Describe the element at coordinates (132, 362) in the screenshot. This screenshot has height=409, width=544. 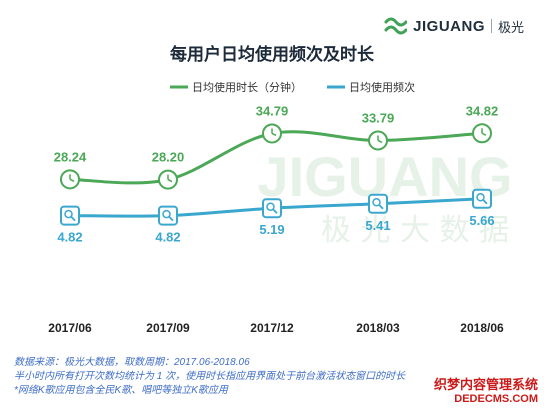
I see `footnote-source: 数据来源：极光大数据，取数周期：2017.06-2018.06` at that location.